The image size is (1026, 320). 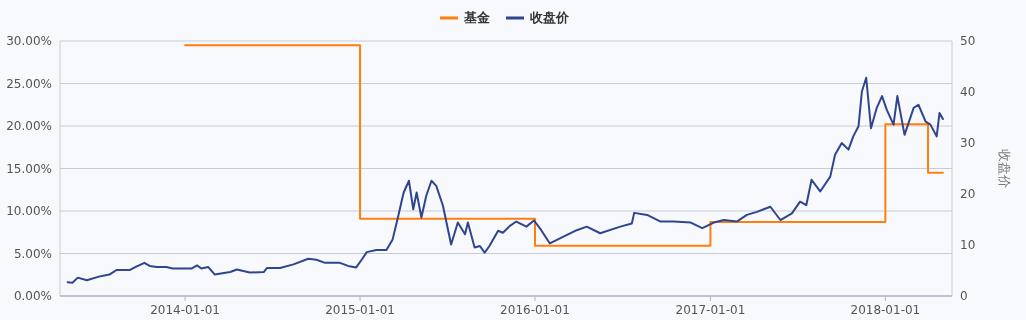 What do you see at coordinates (477, 17) in the screenshot?
I see `legend-label: 基金` at bounding box center [477, 17].